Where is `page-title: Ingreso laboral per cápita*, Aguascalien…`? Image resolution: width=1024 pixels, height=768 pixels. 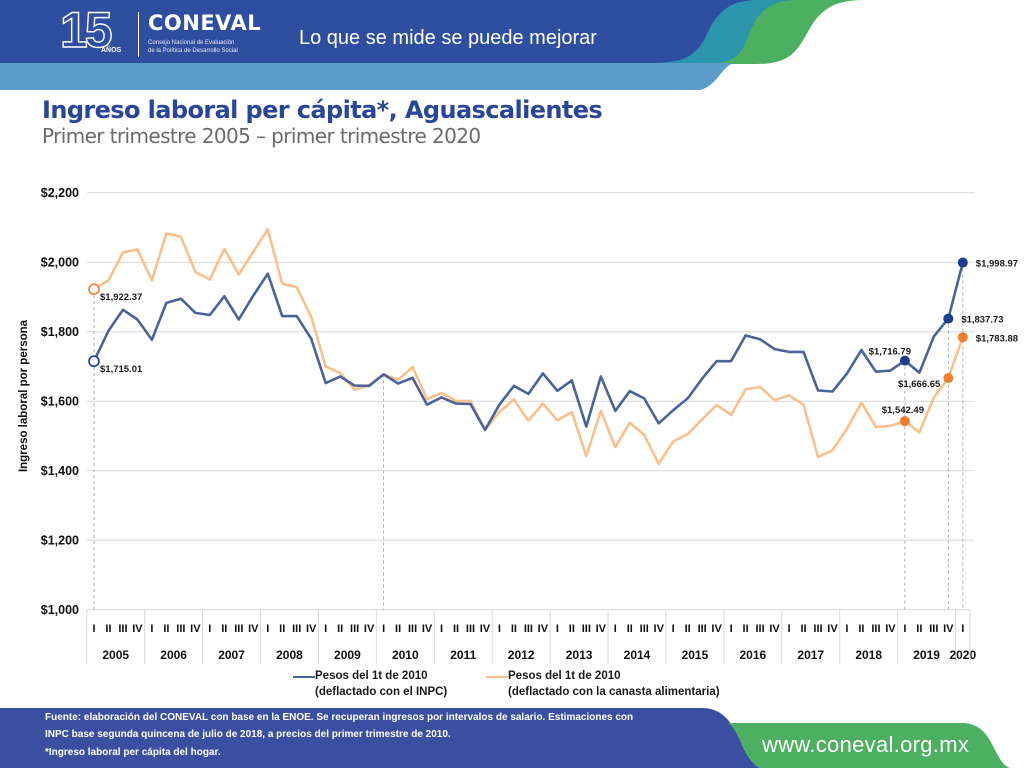
page-title: Ingreso laboral per cápita*, Aguascalien… is located at coordinates (322, 110).